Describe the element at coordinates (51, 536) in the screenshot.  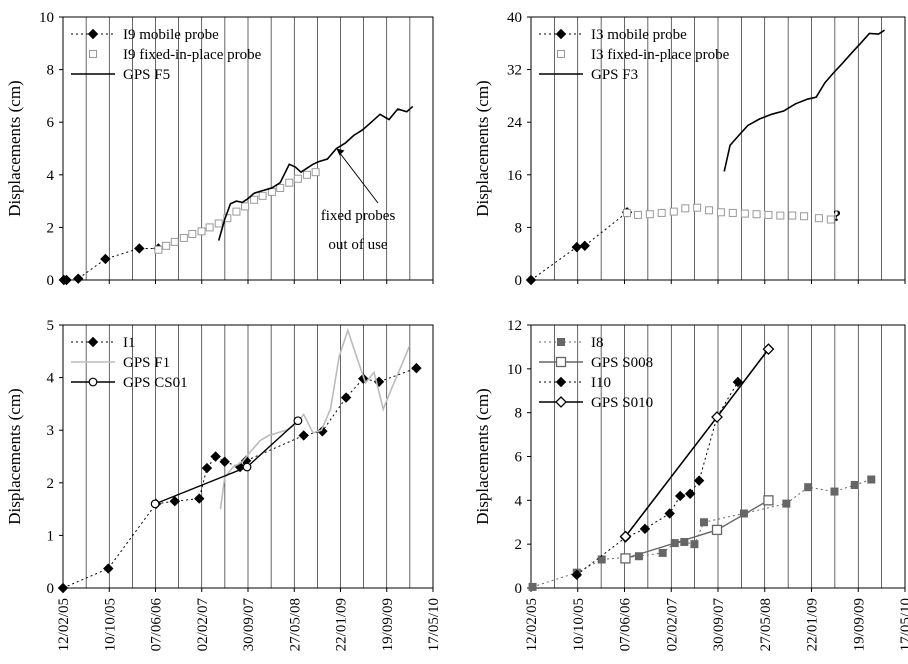
I see `y-tick-label: 1` at that location.